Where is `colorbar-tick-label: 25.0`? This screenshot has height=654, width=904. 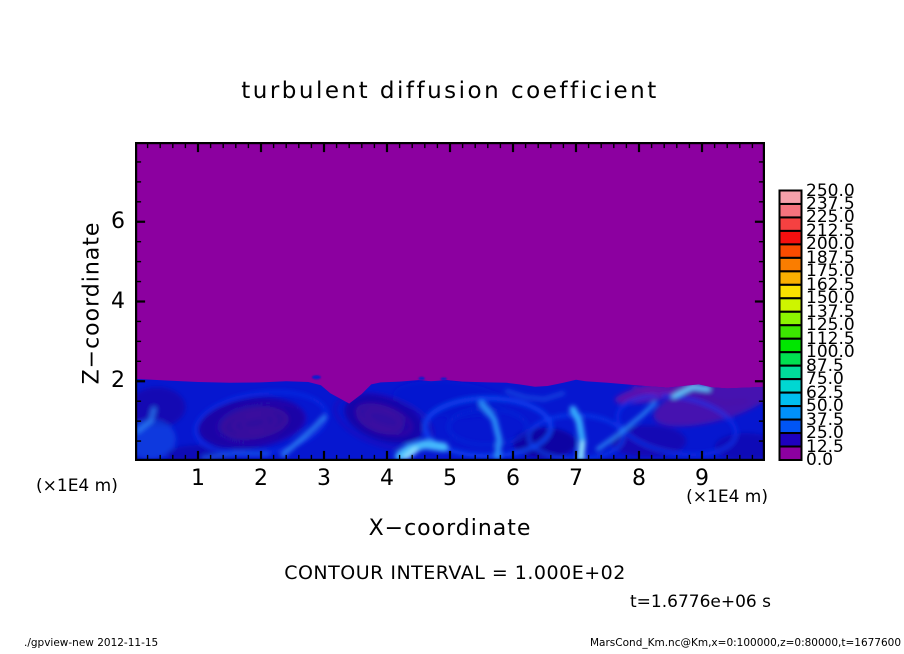 colorbar-tick-label: 25.0 is located at coordinates (825, 433).